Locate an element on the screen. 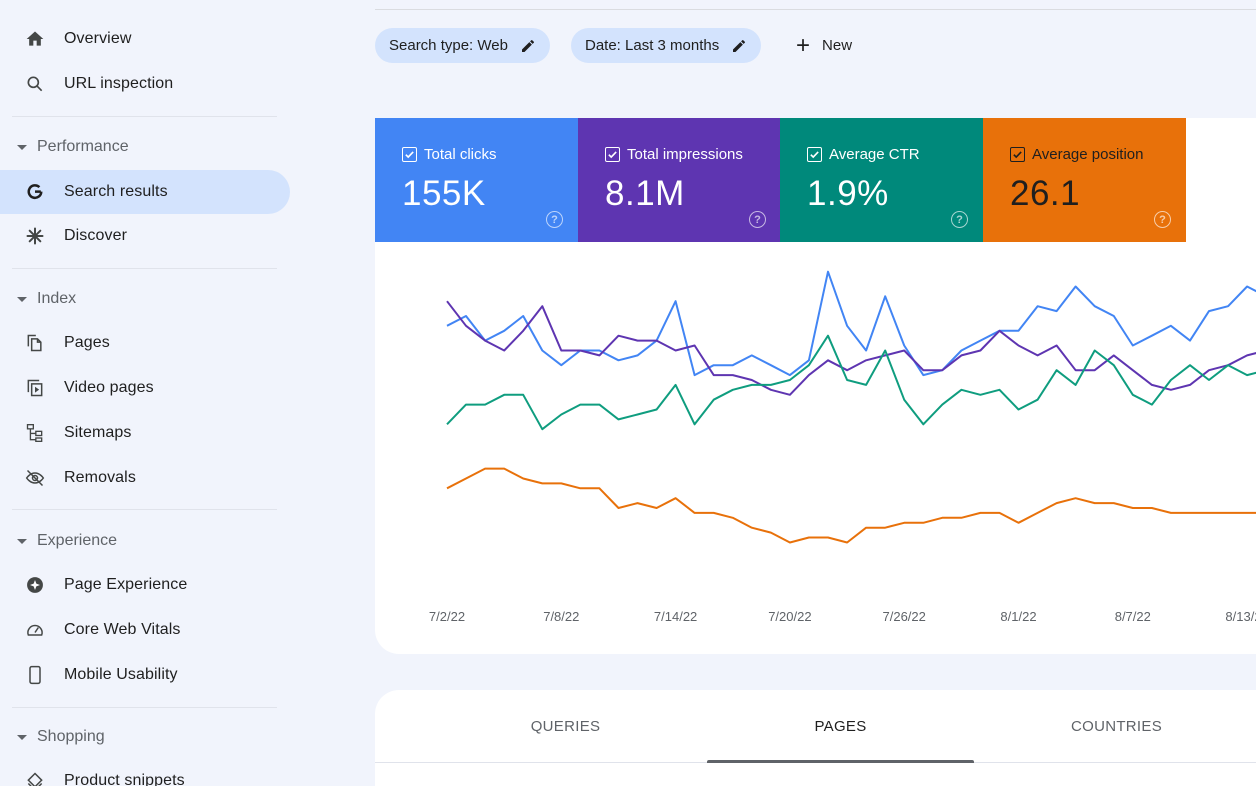 Image resolution: width=1256 pixels, height=786 pixels. sidebar-item-sitemaps: Sitemaps is located at coordinates (145, 433).